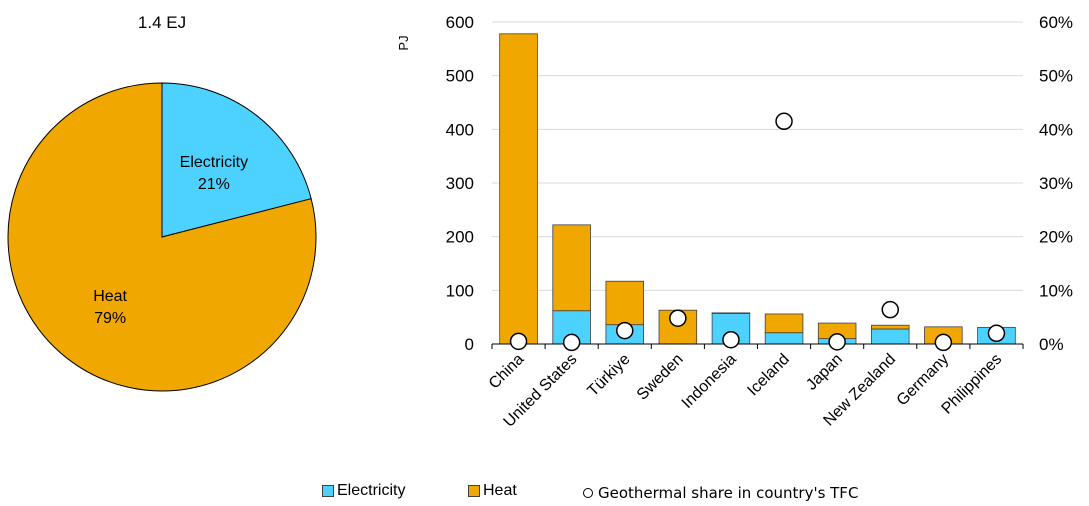  I want to click on legend-electricity-label: Electricity, so click(371, 490).